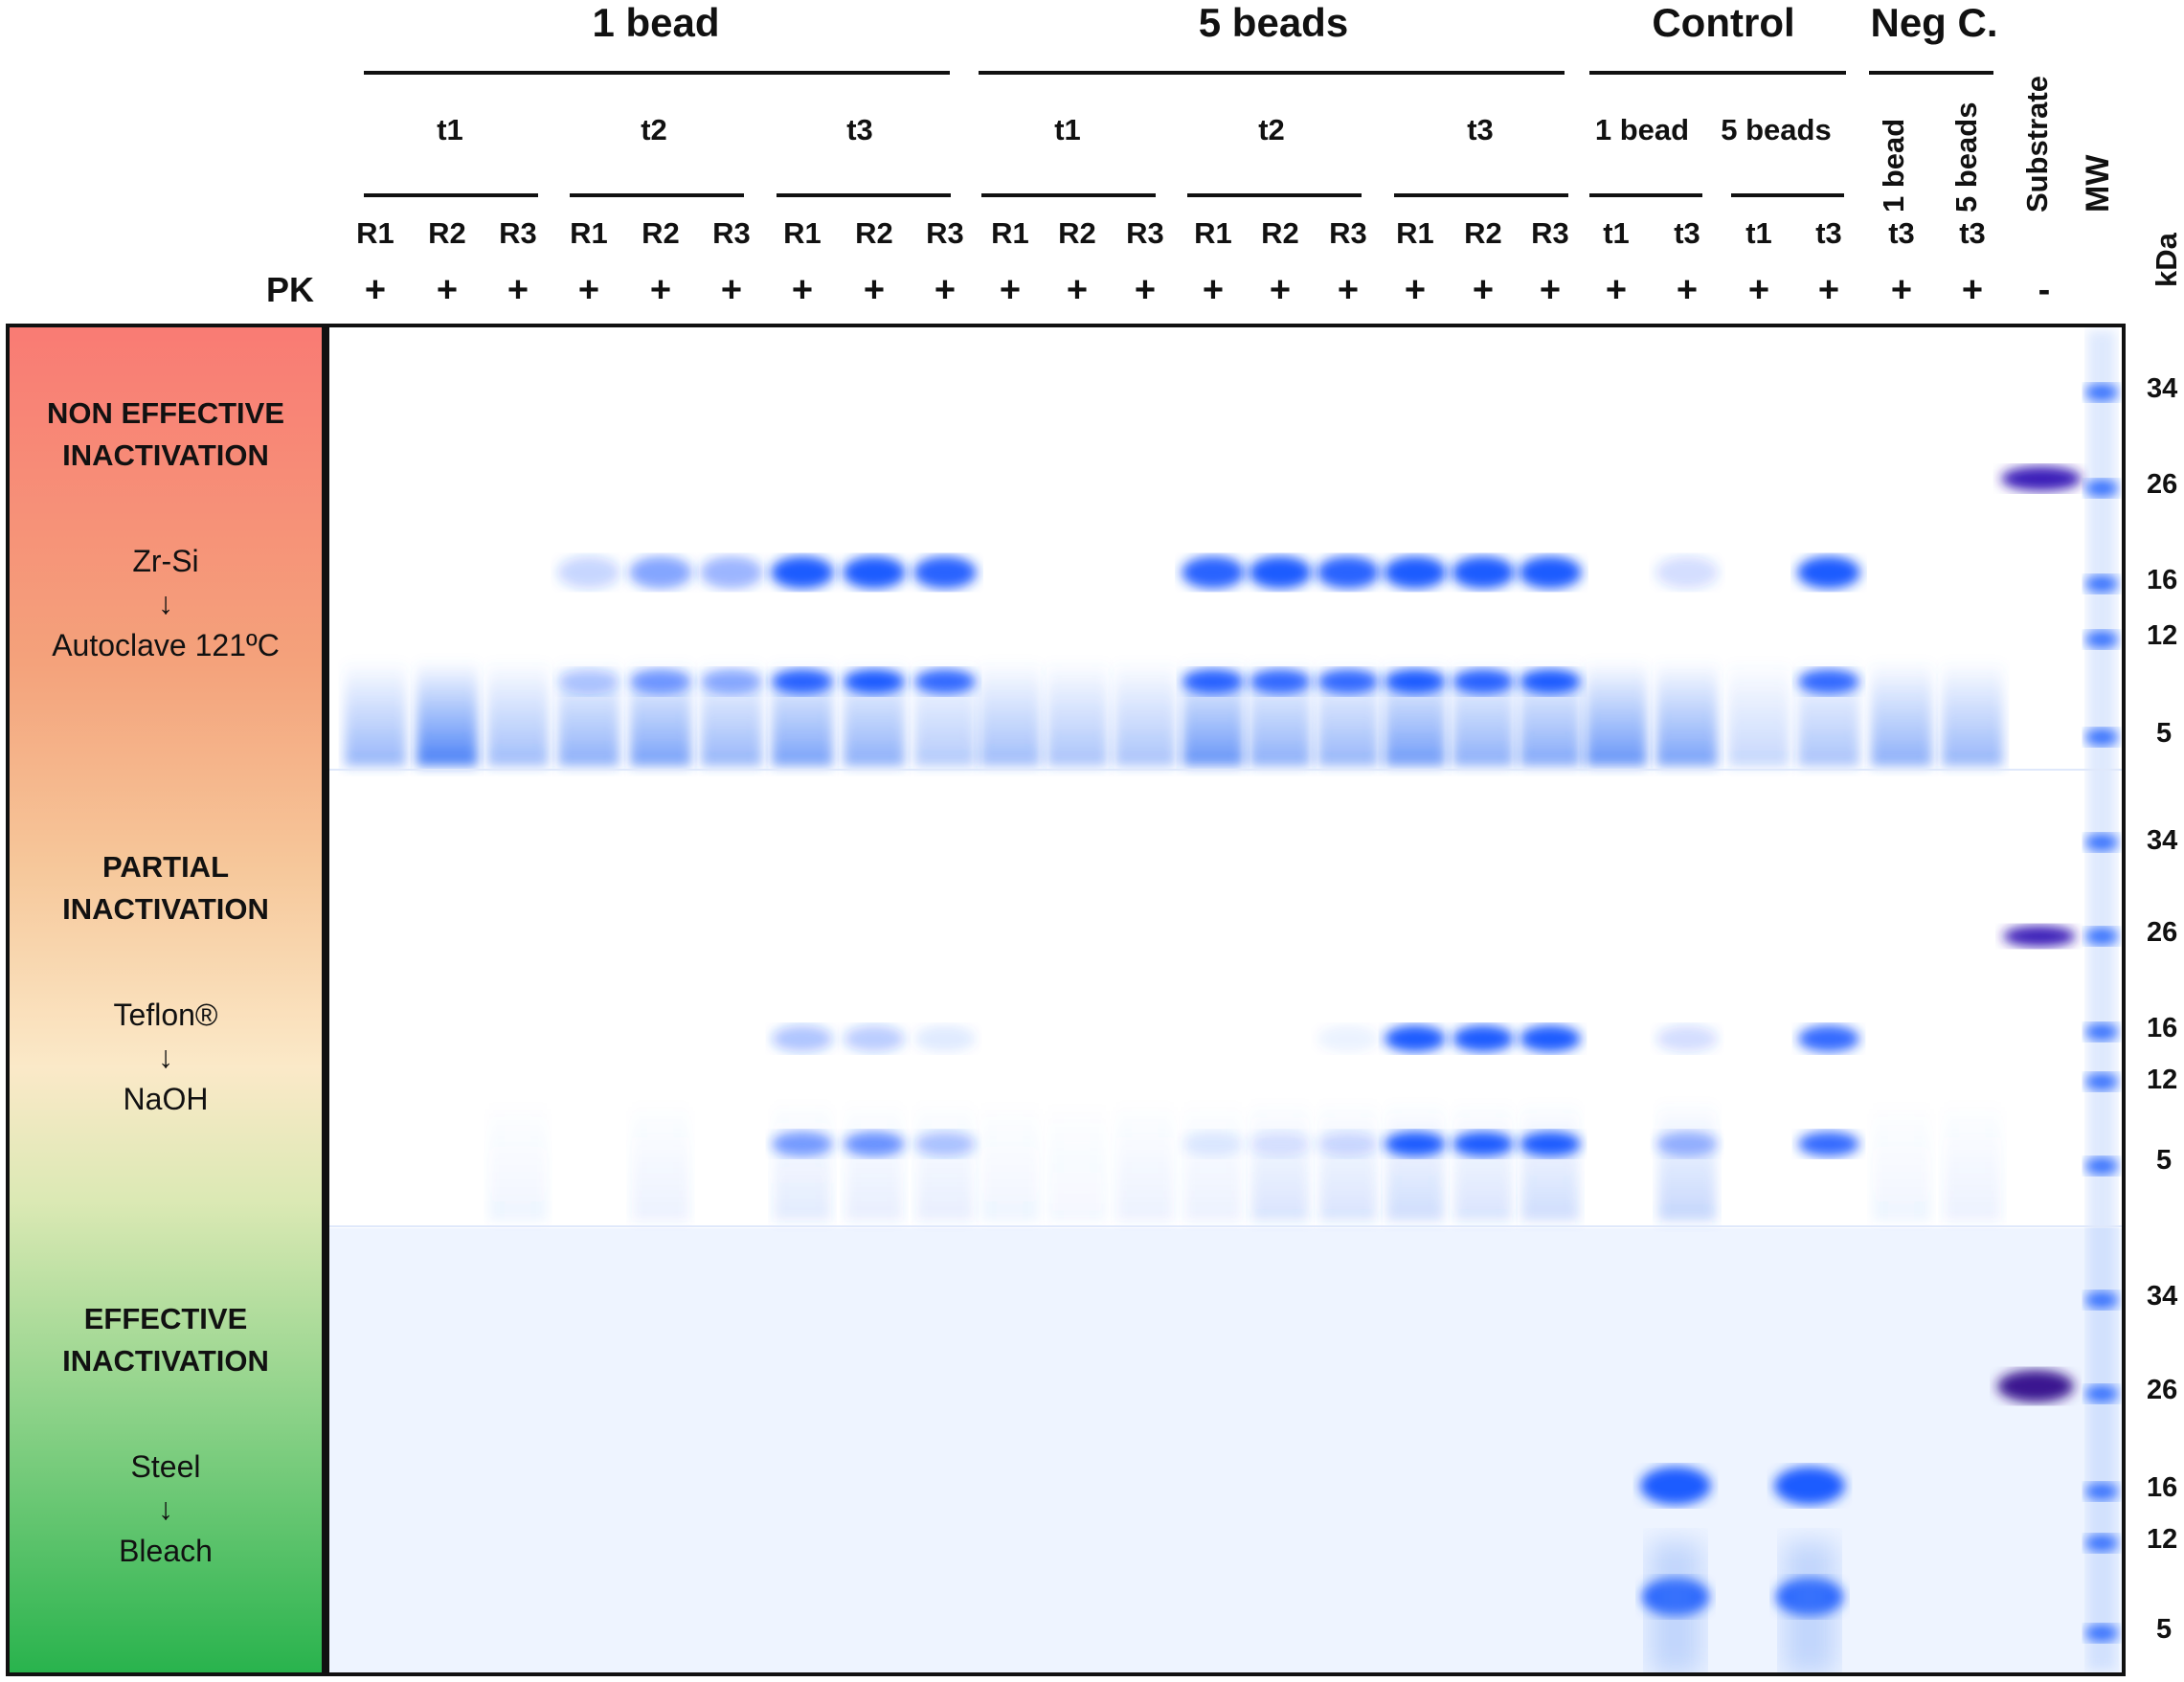 The height and width of the screenshot is (1682, 2184). What do you see at coordinates (1894, 165) in the screenshot?
I see `neg-c-1bead-label: 1 bead` at bounding box center [1894, 165].